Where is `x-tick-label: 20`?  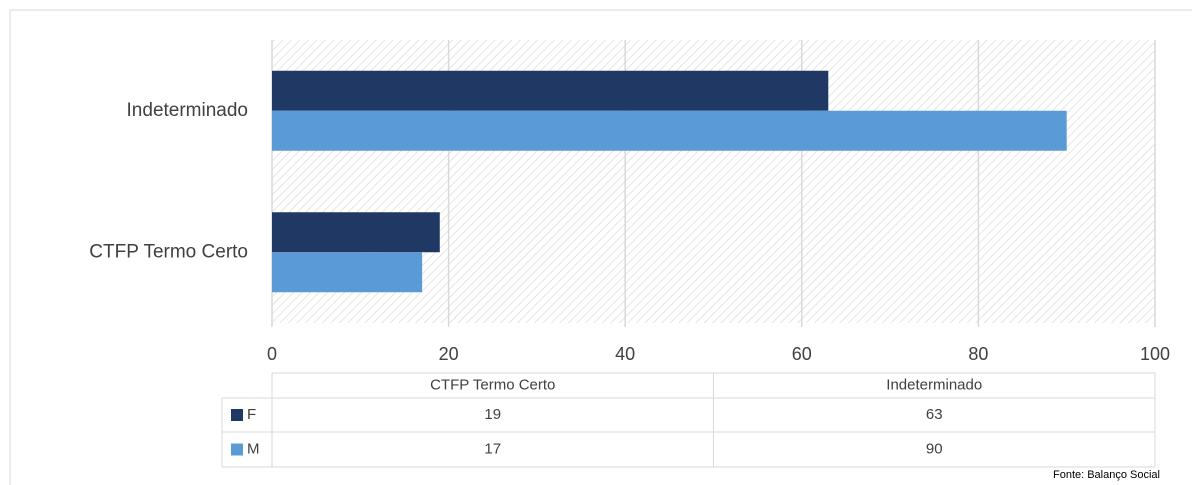 x-tick-label: 20 is located at coordinates (449, 354).